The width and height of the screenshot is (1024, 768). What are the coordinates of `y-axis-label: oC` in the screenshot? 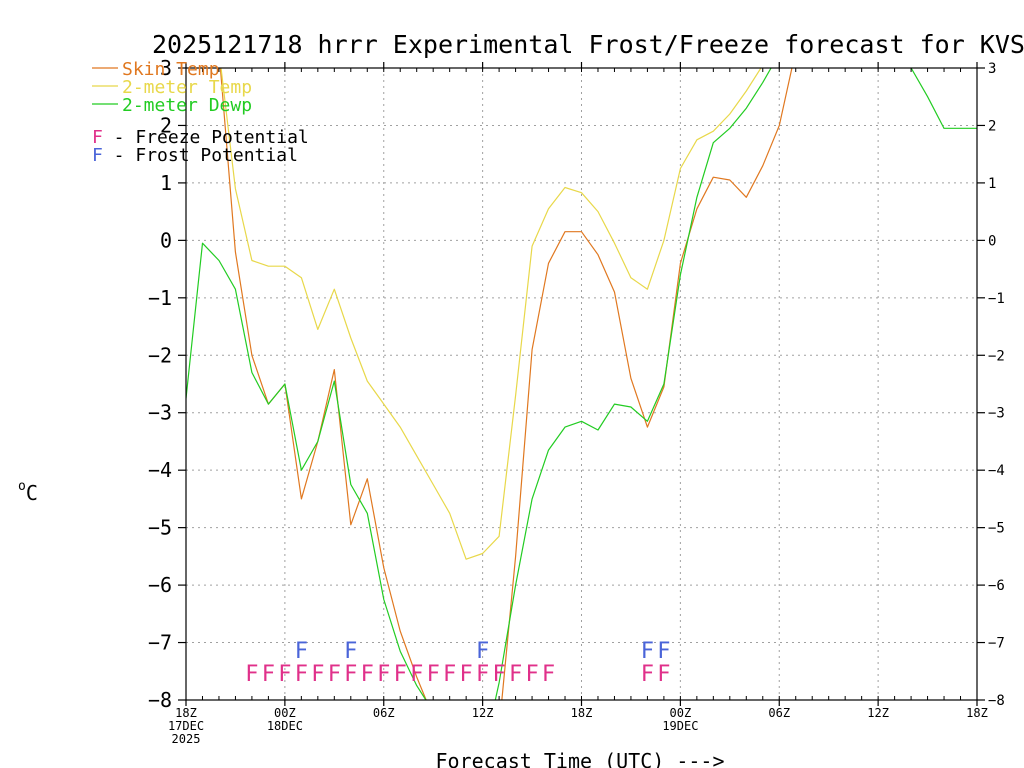 It's located at (28, 492).